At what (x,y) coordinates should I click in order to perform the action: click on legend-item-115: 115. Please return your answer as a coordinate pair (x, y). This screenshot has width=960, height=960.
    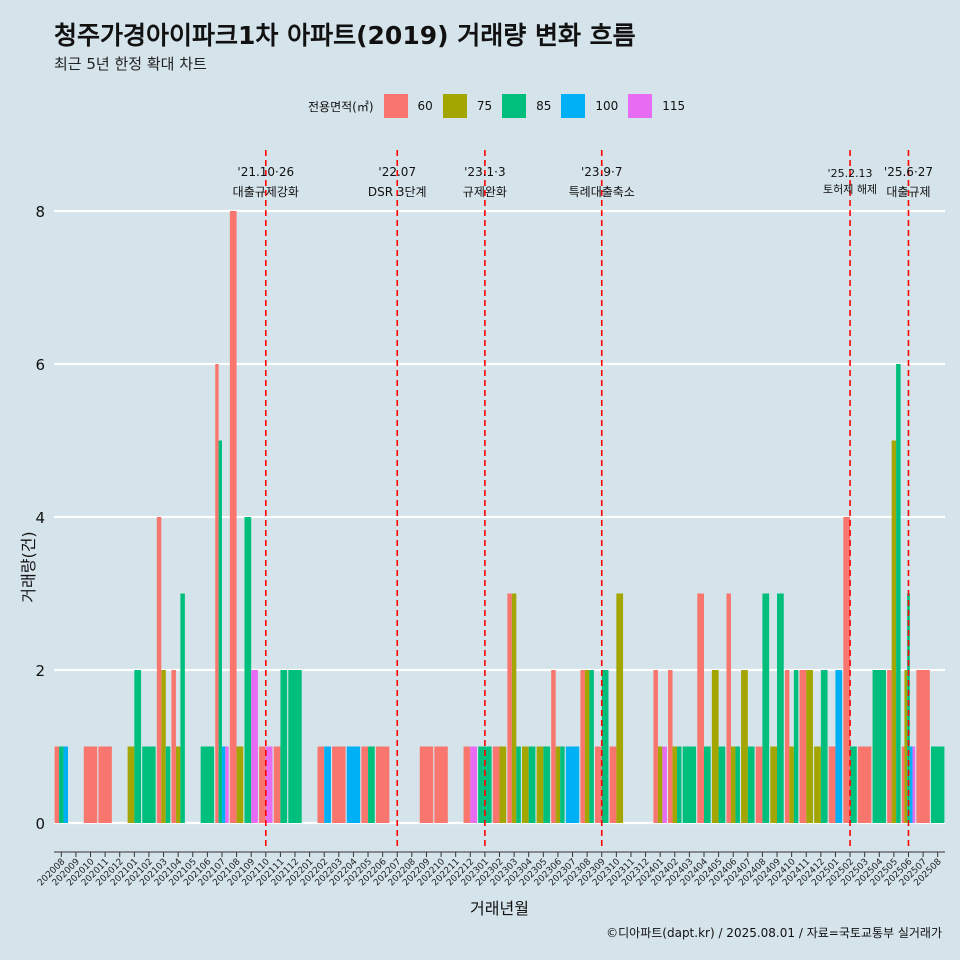
    Looking at the image, I should click on (656, 106).